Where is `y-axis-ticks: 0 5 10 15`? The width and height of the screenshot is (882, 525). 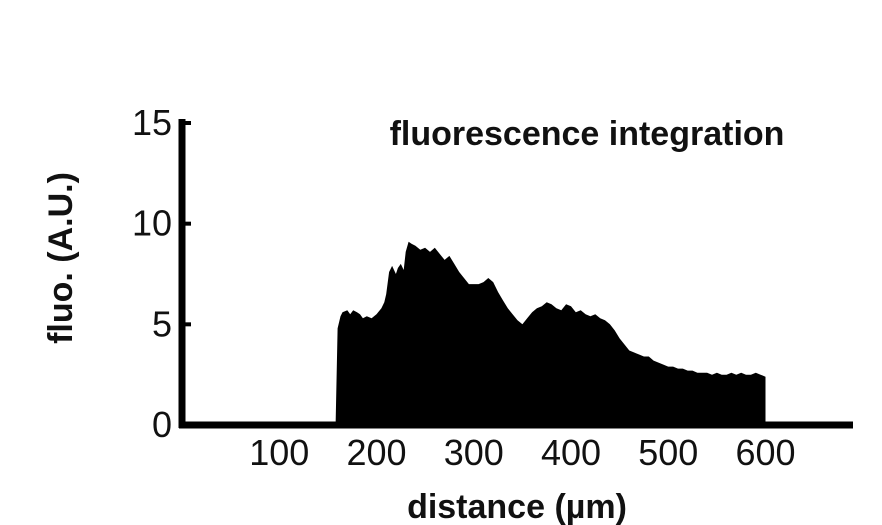
y-axis-ticks: 0 5 10 15 is located at coordinates (161, 273).